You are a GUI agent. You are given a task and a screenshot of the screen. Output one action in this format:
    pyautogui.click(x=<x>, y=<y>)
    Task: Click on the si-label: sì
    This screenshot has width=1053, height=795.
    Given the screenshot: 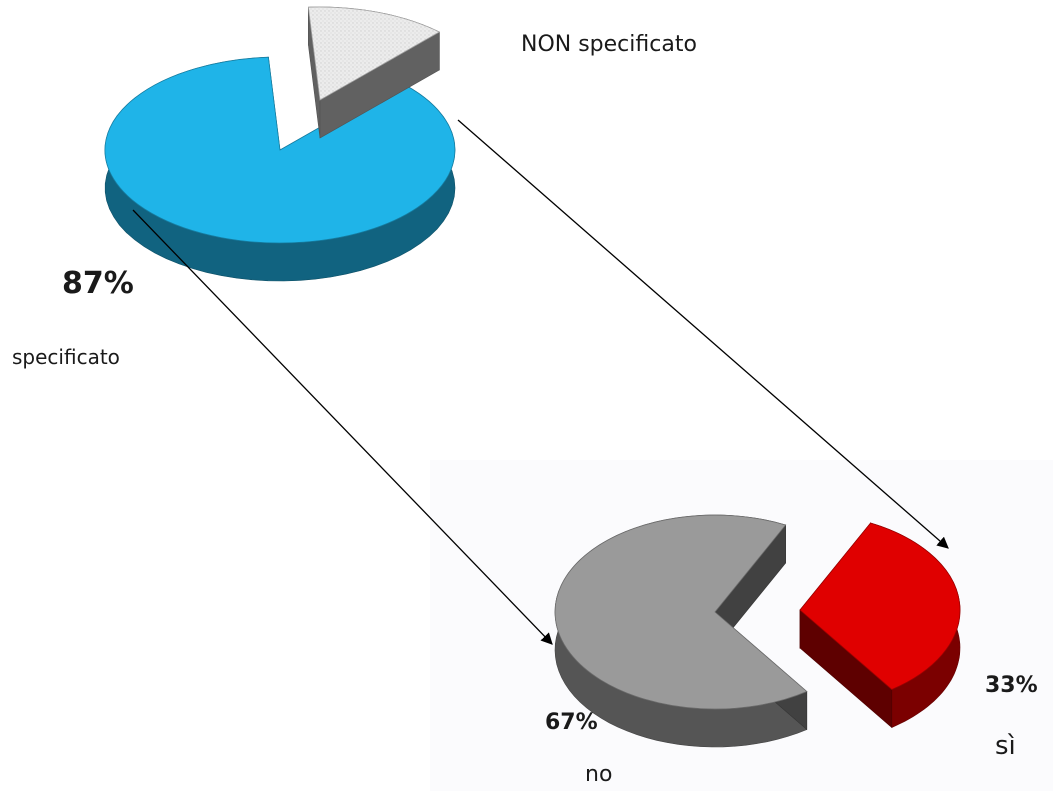 What is the action you would take?
    pyautogui.click(x=1005, y=746)
    